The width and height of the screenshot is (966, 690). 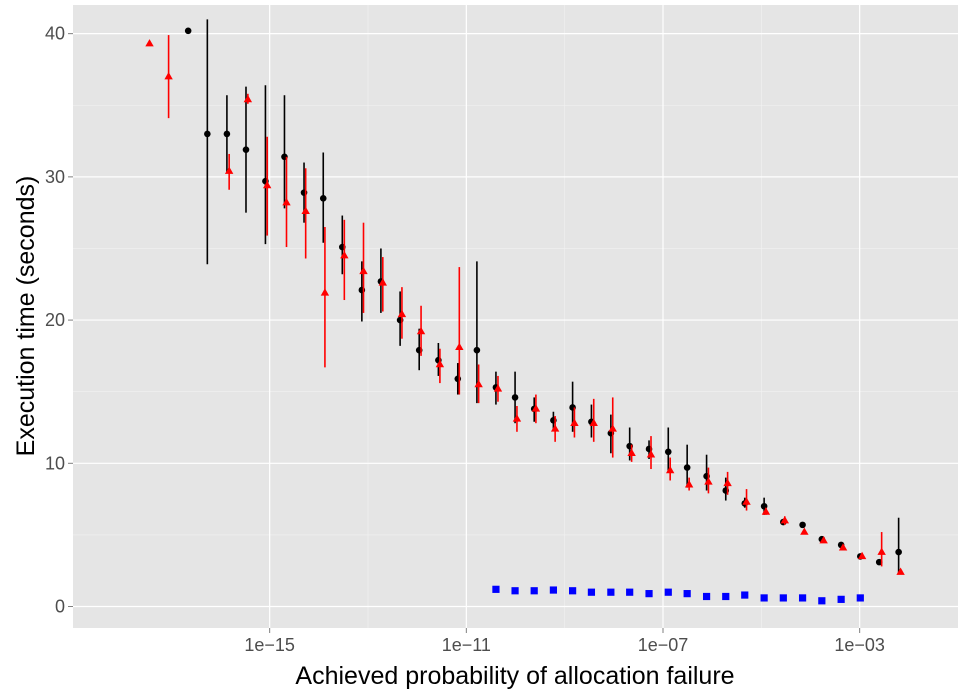 I want to click on x-axis-ticks: 1e−15 1e−11 1e−07 1e−03, so click(x=564, y=641).